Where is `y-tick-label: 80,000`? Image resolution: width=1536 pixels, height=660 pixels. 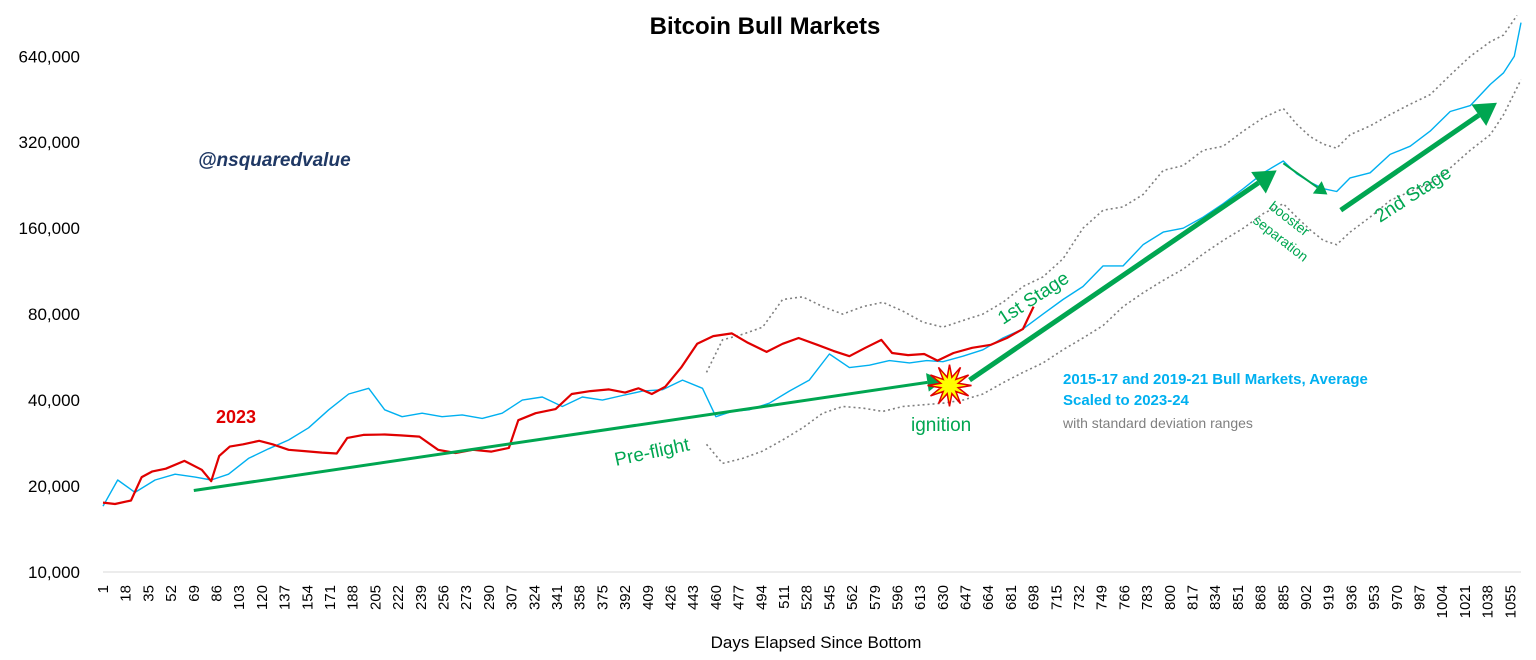 y-tick-label: 80,000 is located at coordinates (54, 314).